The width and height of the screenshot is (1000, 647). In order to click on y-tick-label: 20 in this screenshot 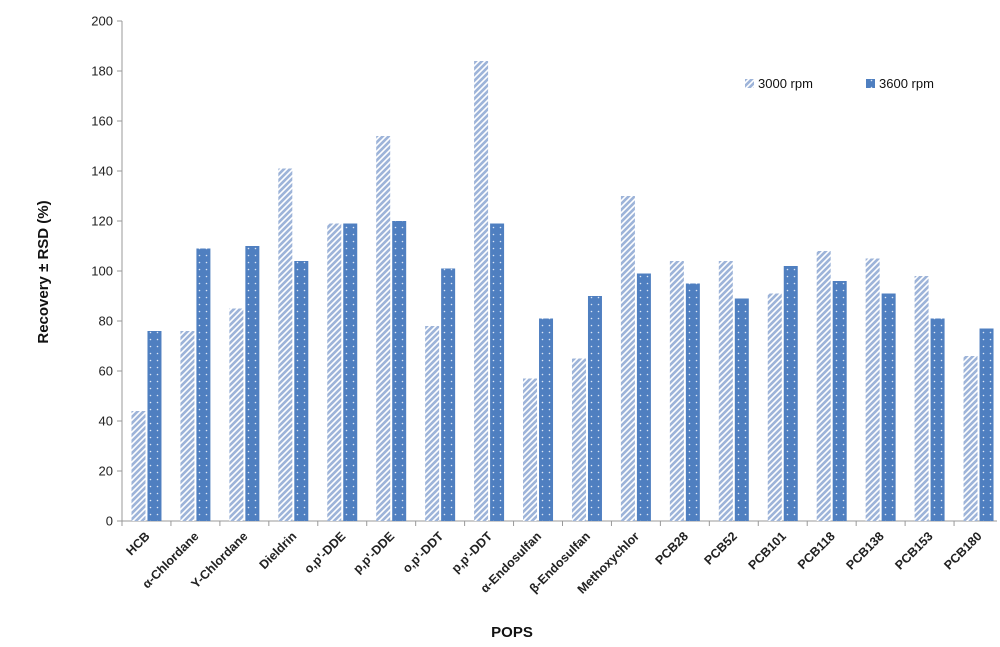, I will do `click(106, 471)`.